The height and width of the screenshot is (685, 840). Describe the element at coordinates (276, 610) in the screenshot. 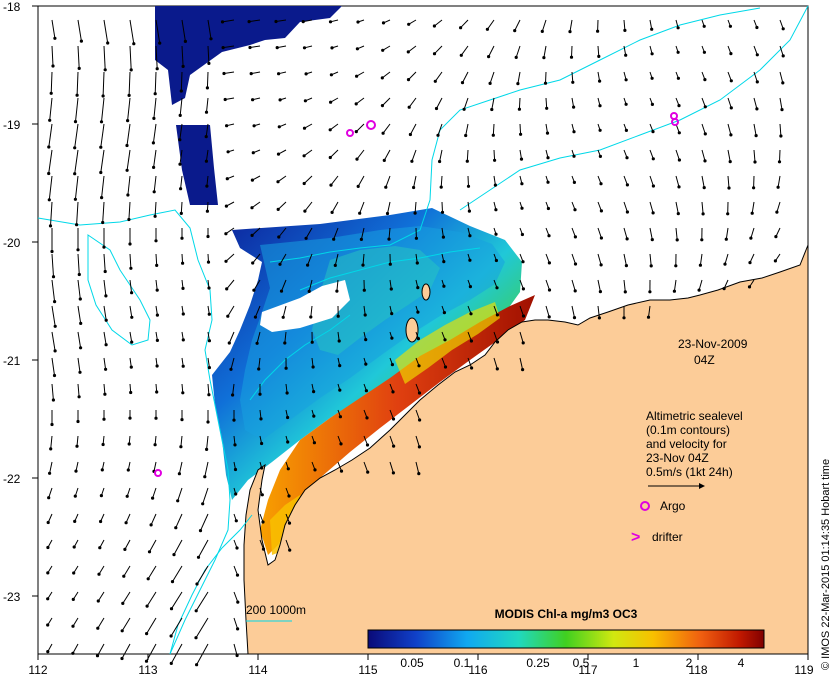

I see `bathy-legend-label: 200 1000m` at that location.